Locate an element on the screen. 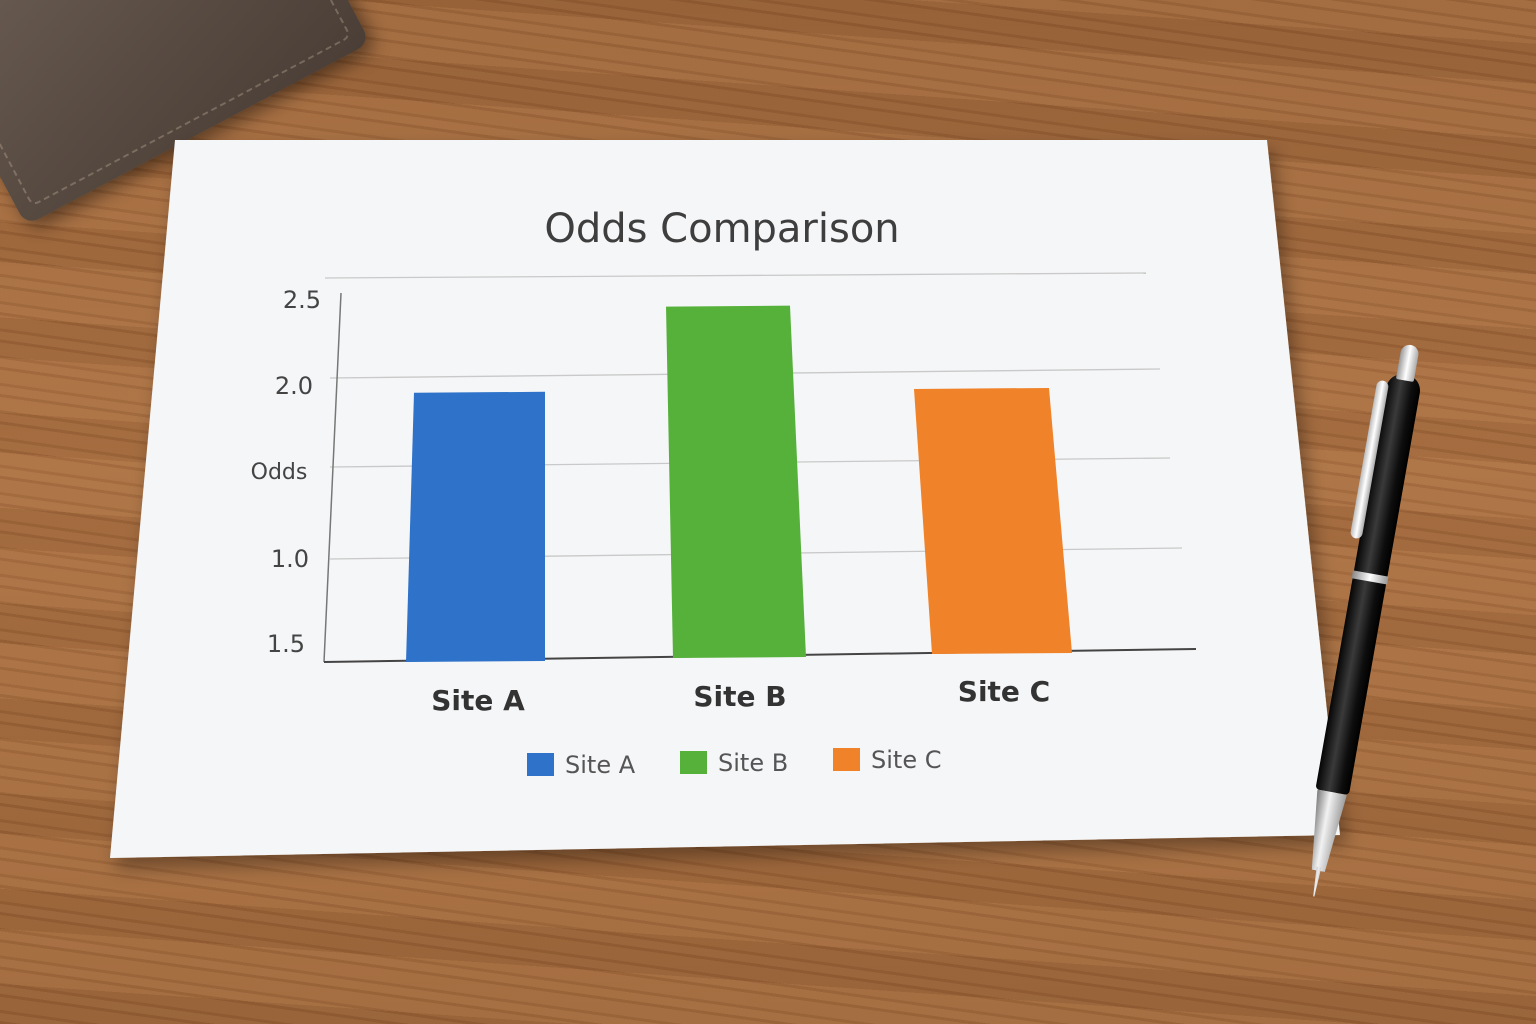  bar-site-a is located at coordinates (475, 526).